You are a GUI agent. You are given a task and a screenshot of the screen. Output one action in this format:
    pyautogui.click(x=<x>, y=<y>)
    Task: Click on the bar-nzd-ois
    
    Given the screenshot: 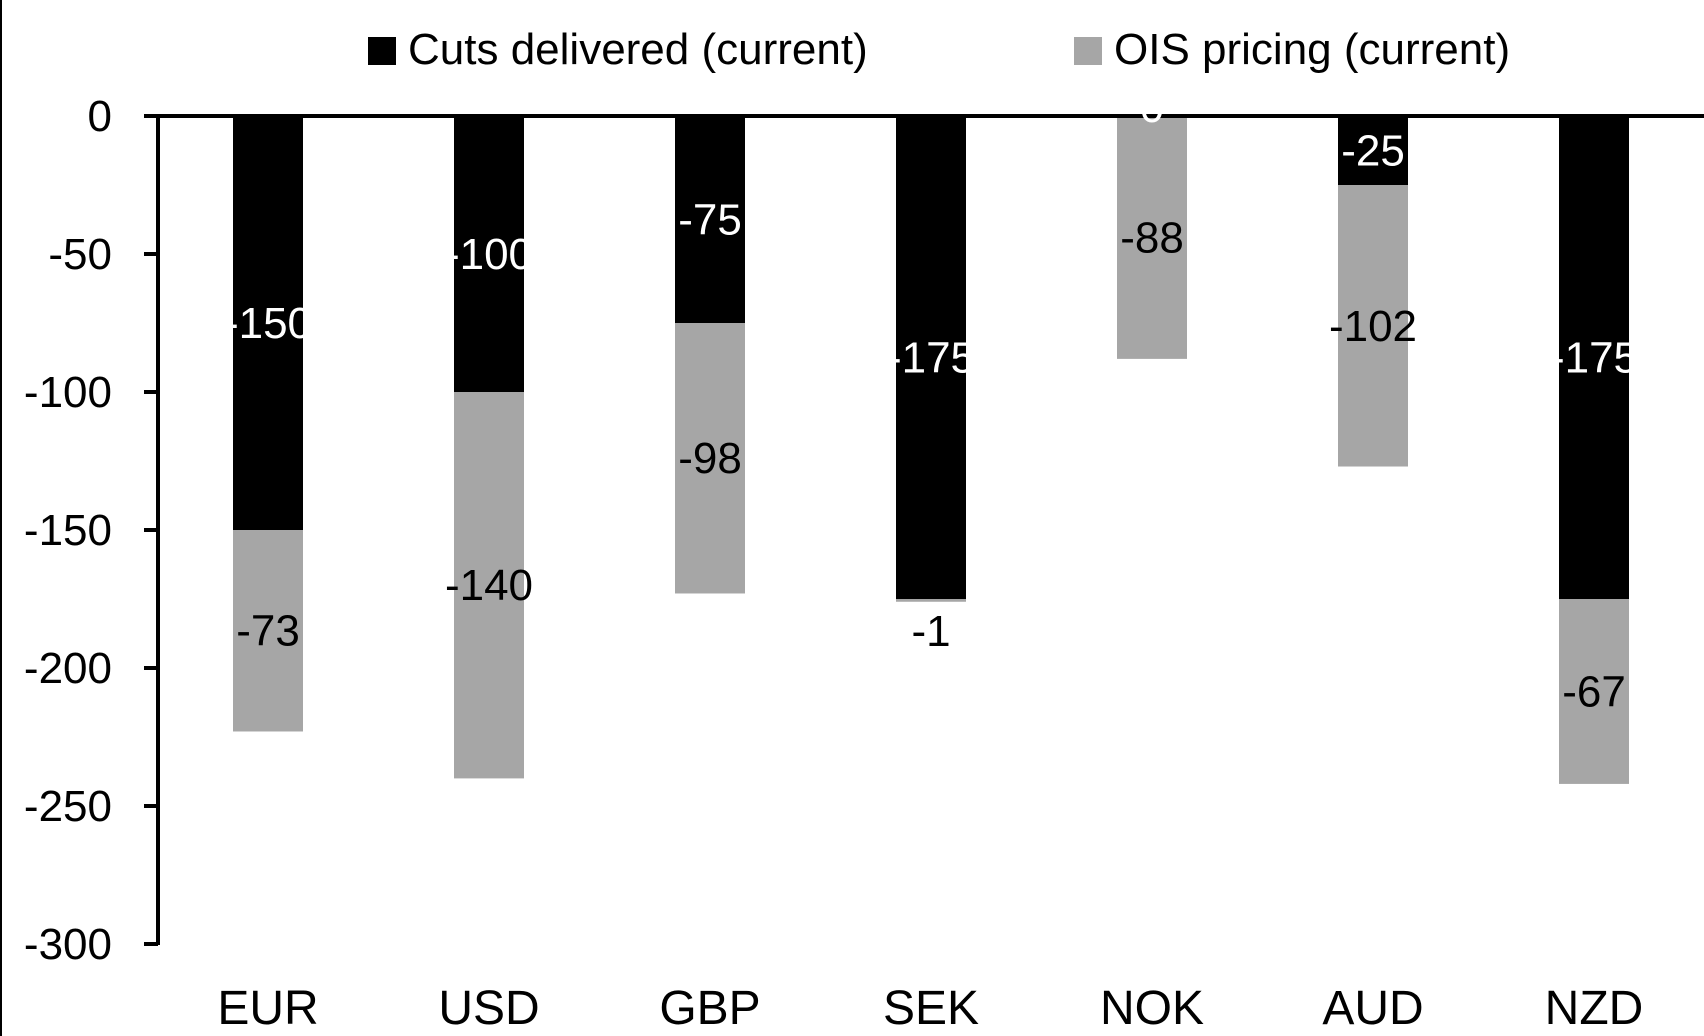 What is the action you would take?
    pyautogui.click(x=1594, y=691)
    